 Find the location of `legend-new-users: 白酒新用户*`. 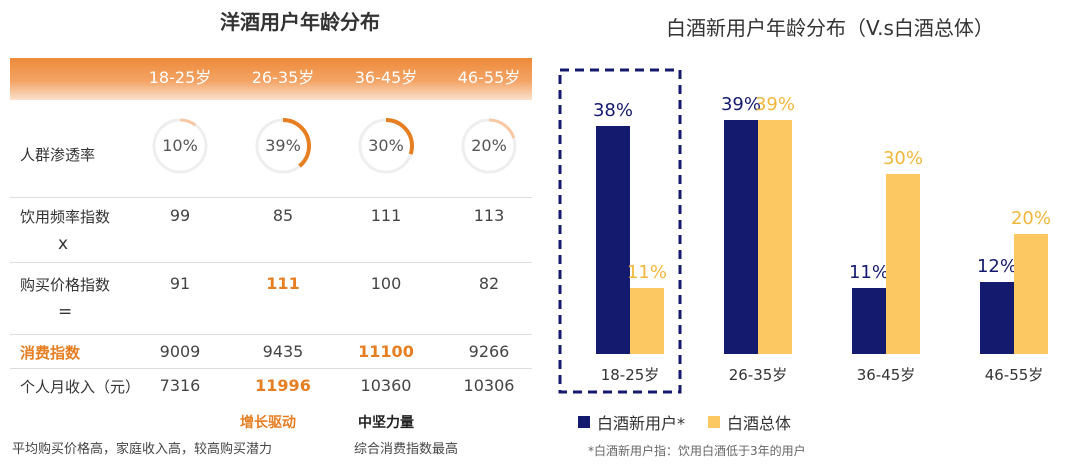

legend-new-users: 白酒新用户* is located at coordinates (631, 422).